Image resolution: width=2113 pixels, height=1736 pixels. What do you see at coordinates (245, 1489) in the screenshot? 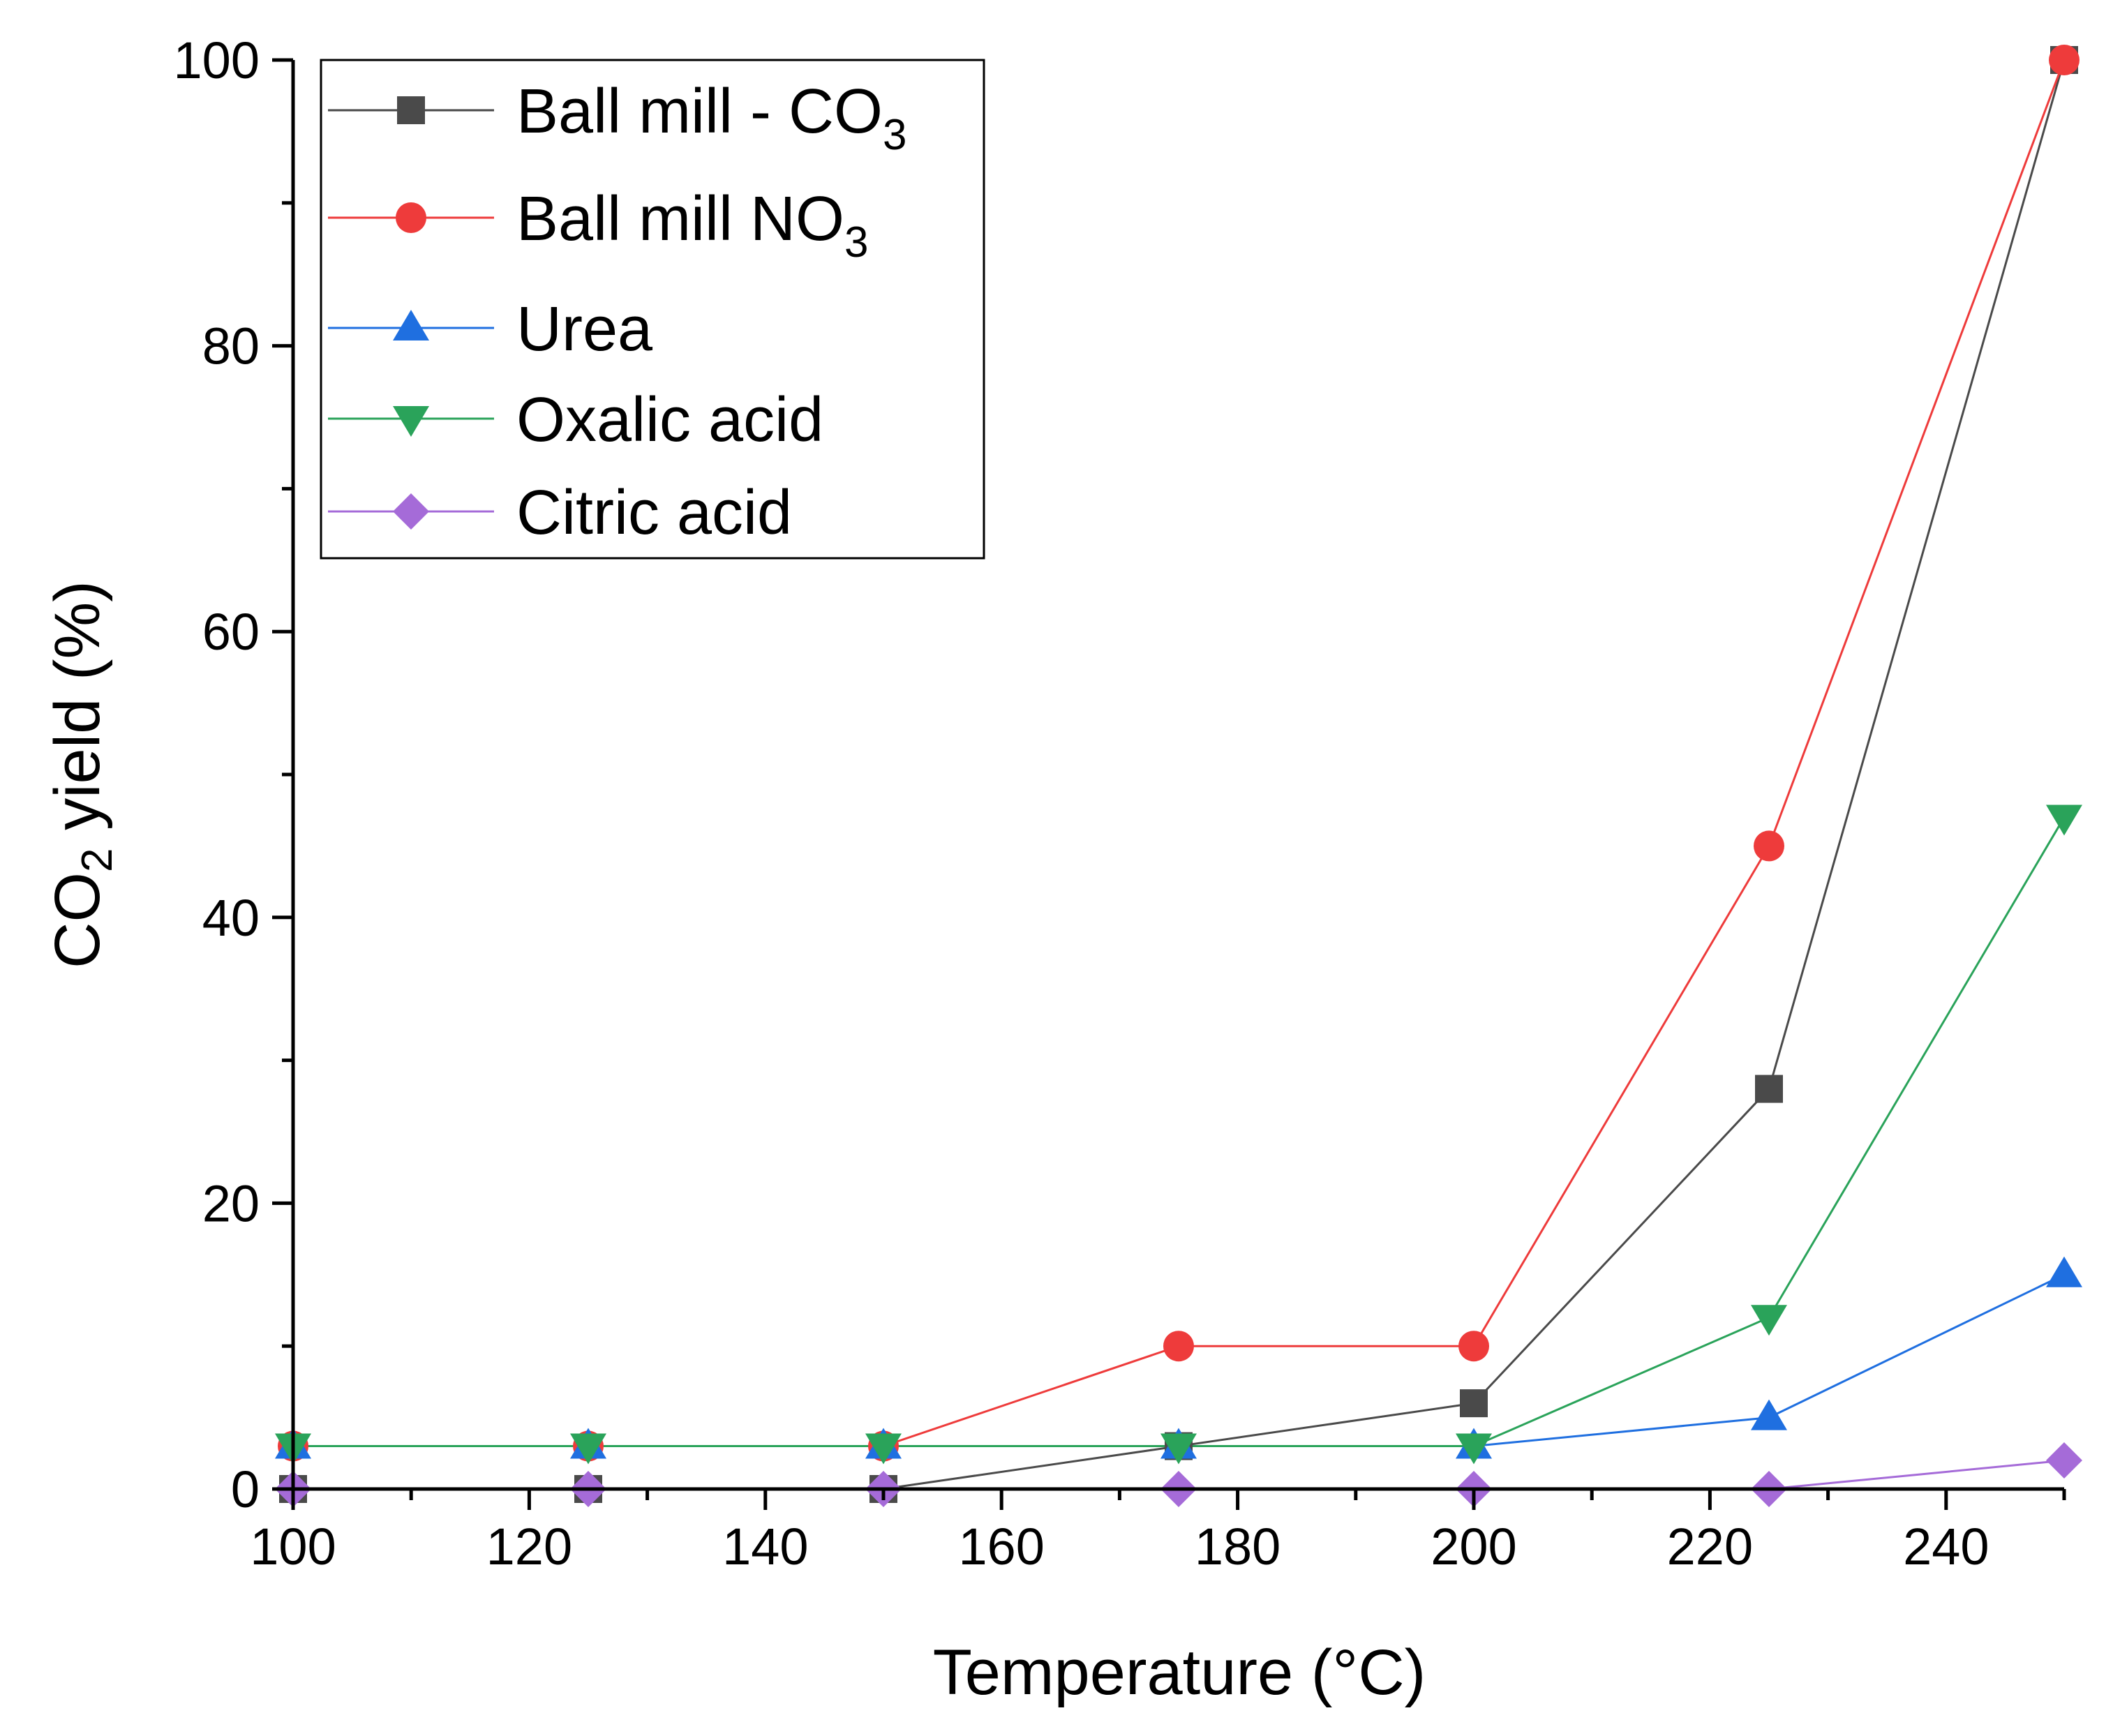
I see `y-tick-label: 0` at bounding box center [245, 1489].